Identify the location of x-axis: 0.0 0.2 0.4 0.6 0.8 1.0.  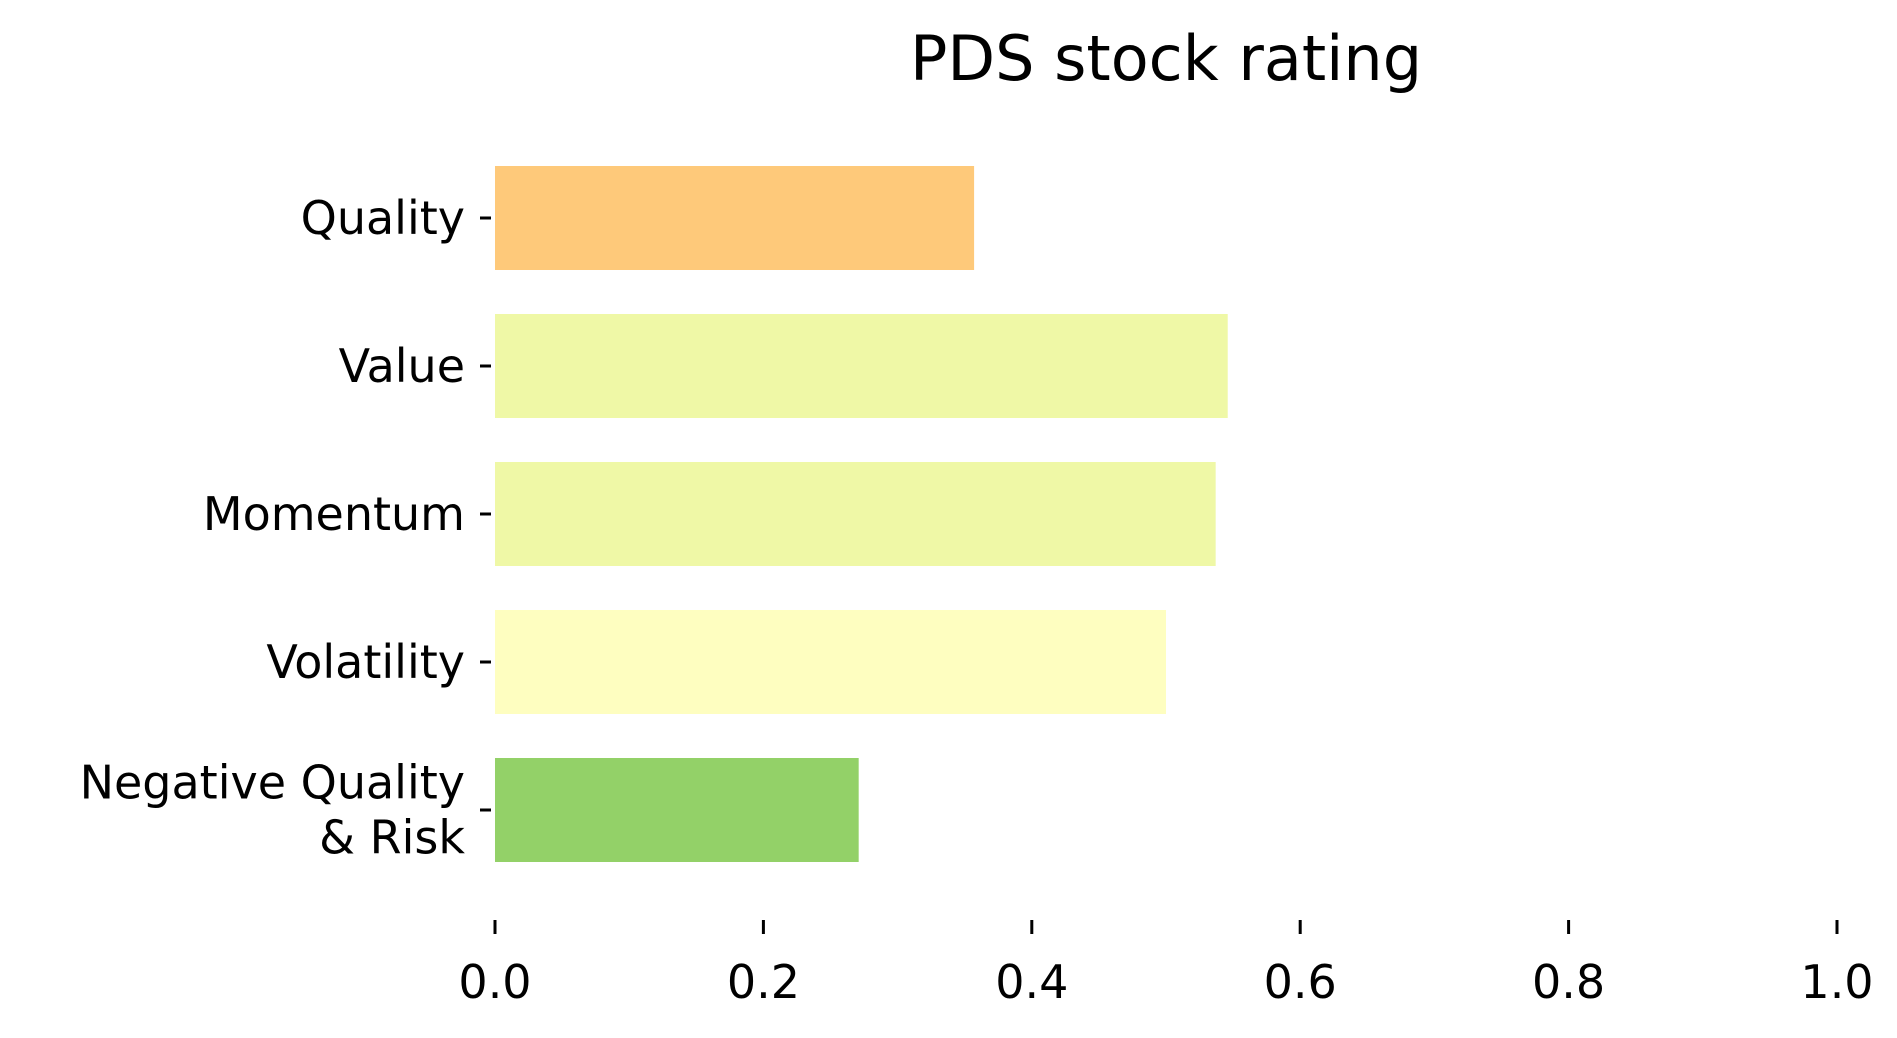
(1166, 964).